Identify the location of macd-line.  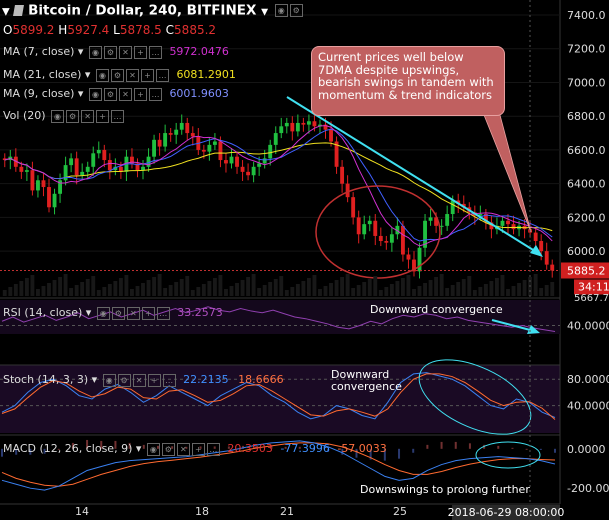
(278, 465).